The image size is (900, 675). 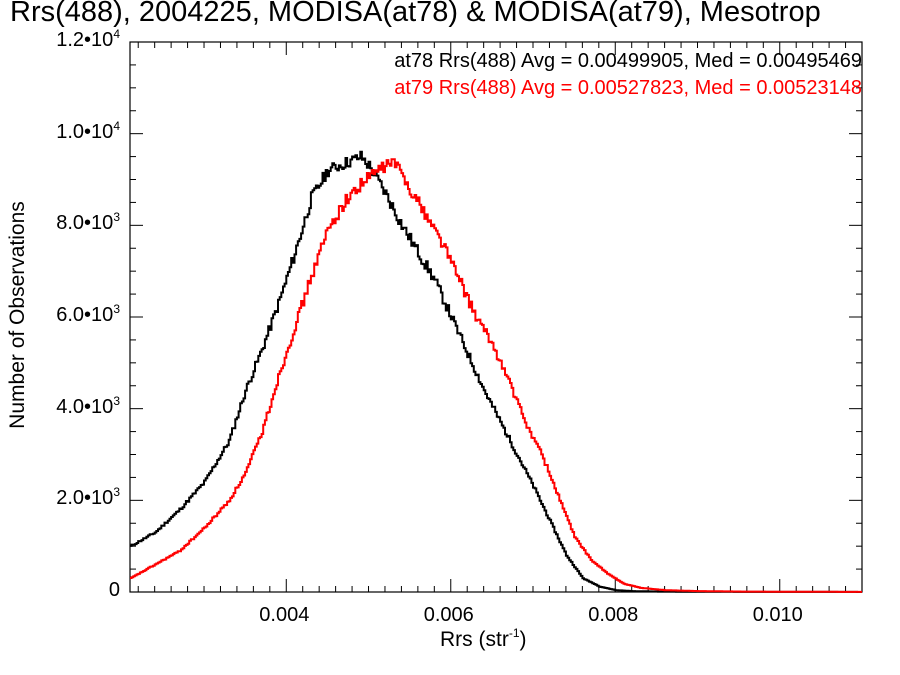 I want to click on x-axis-label: Rrs (str-1), so click(x=483, y=639).